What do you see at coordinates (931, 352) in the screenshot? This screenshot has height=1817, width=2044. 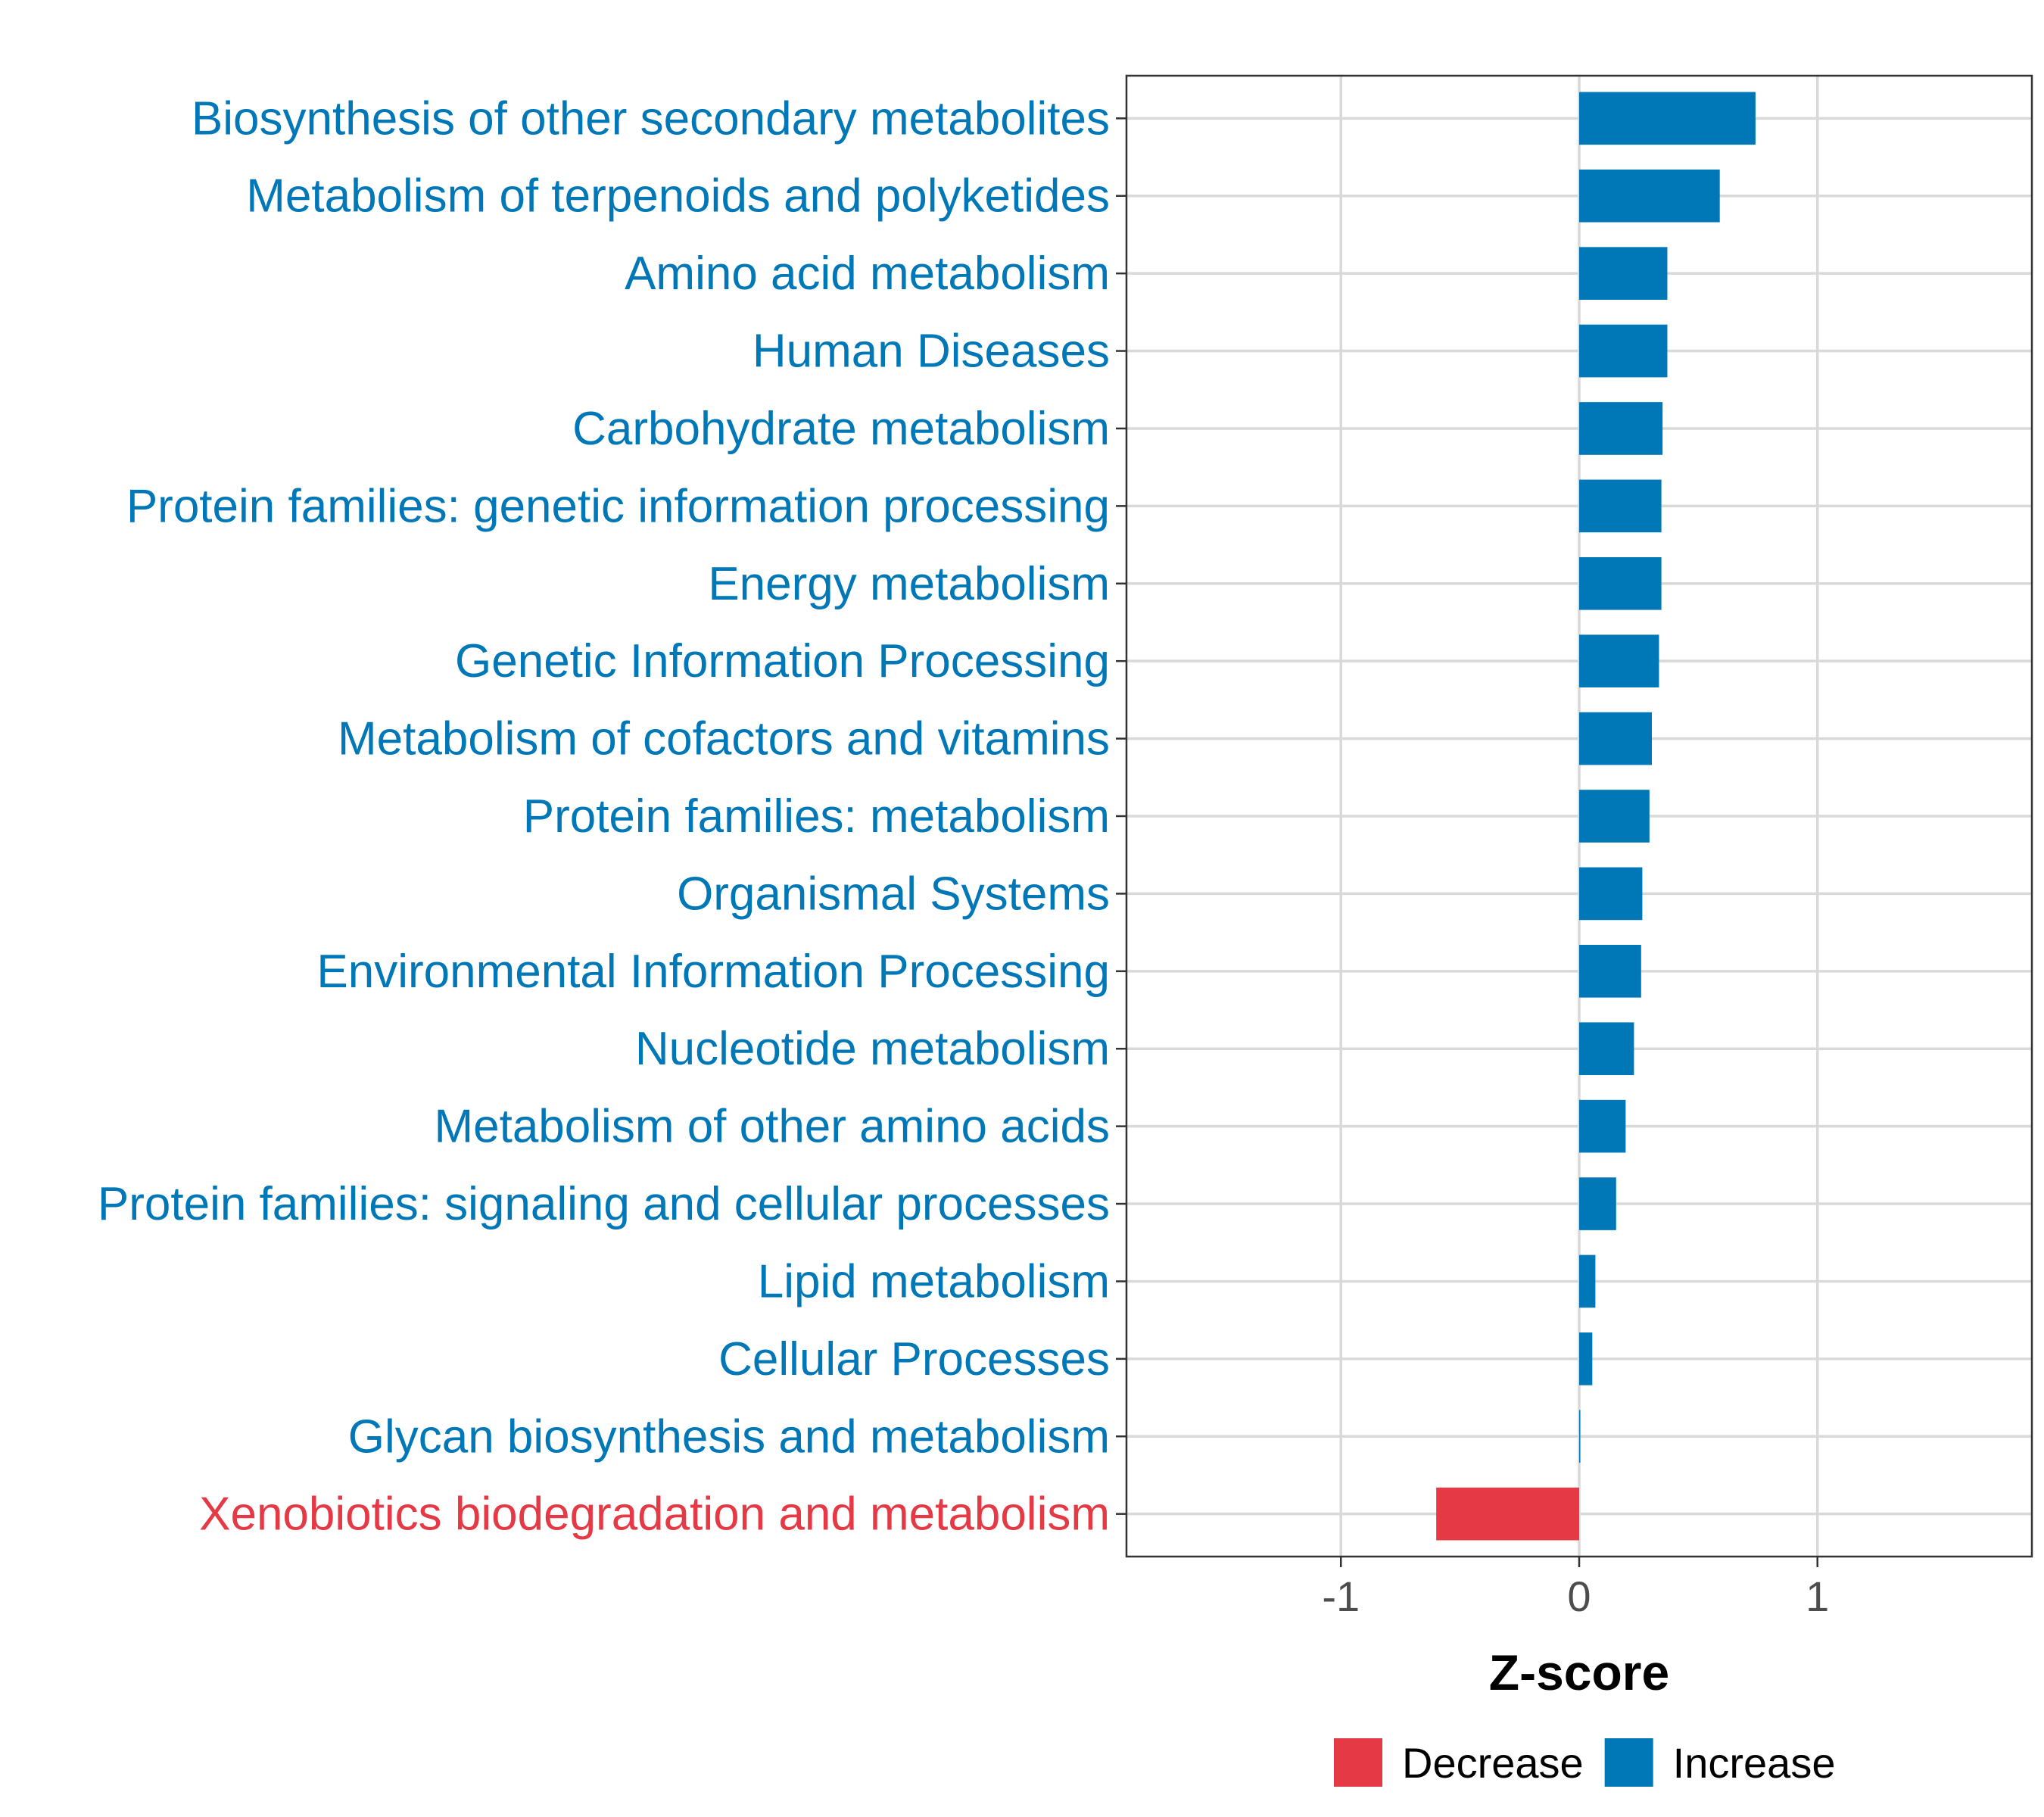 I see `y-tick-label: Human Diseases` at bounding box center [931, 352].